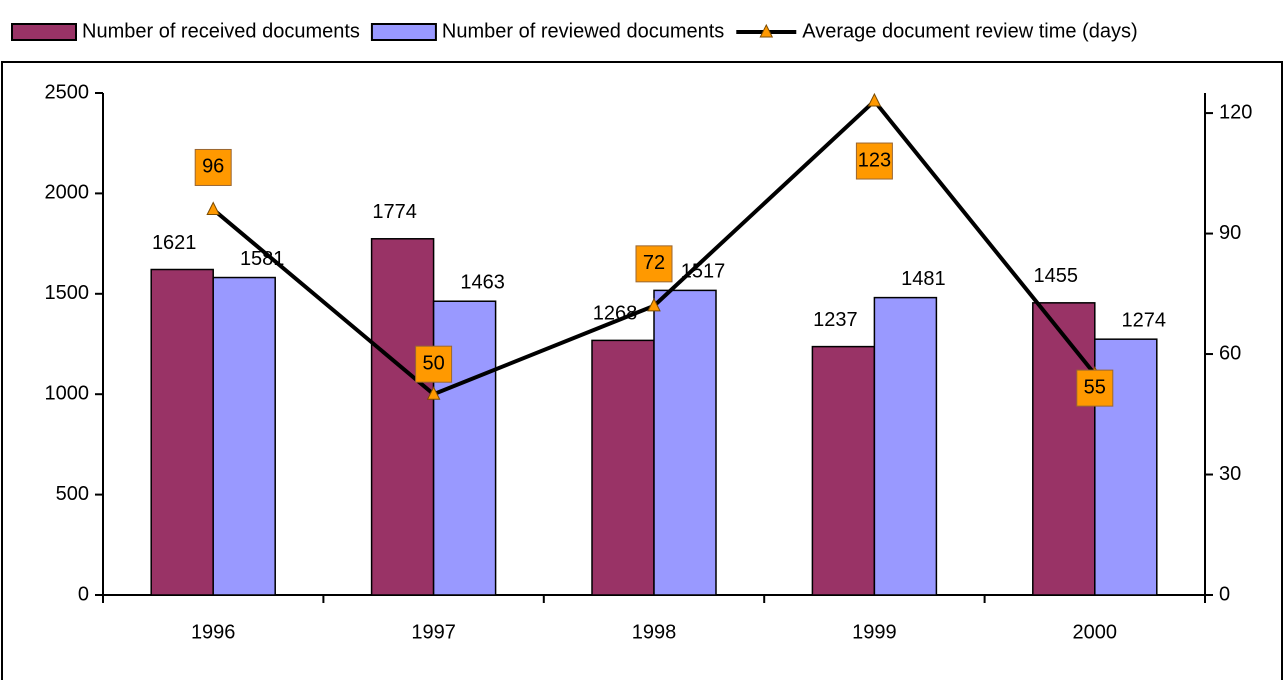 The height and width of the screenshot is (685, 1284). I want to click on legend-label: Number of reviewed documents, so click(583, 31).